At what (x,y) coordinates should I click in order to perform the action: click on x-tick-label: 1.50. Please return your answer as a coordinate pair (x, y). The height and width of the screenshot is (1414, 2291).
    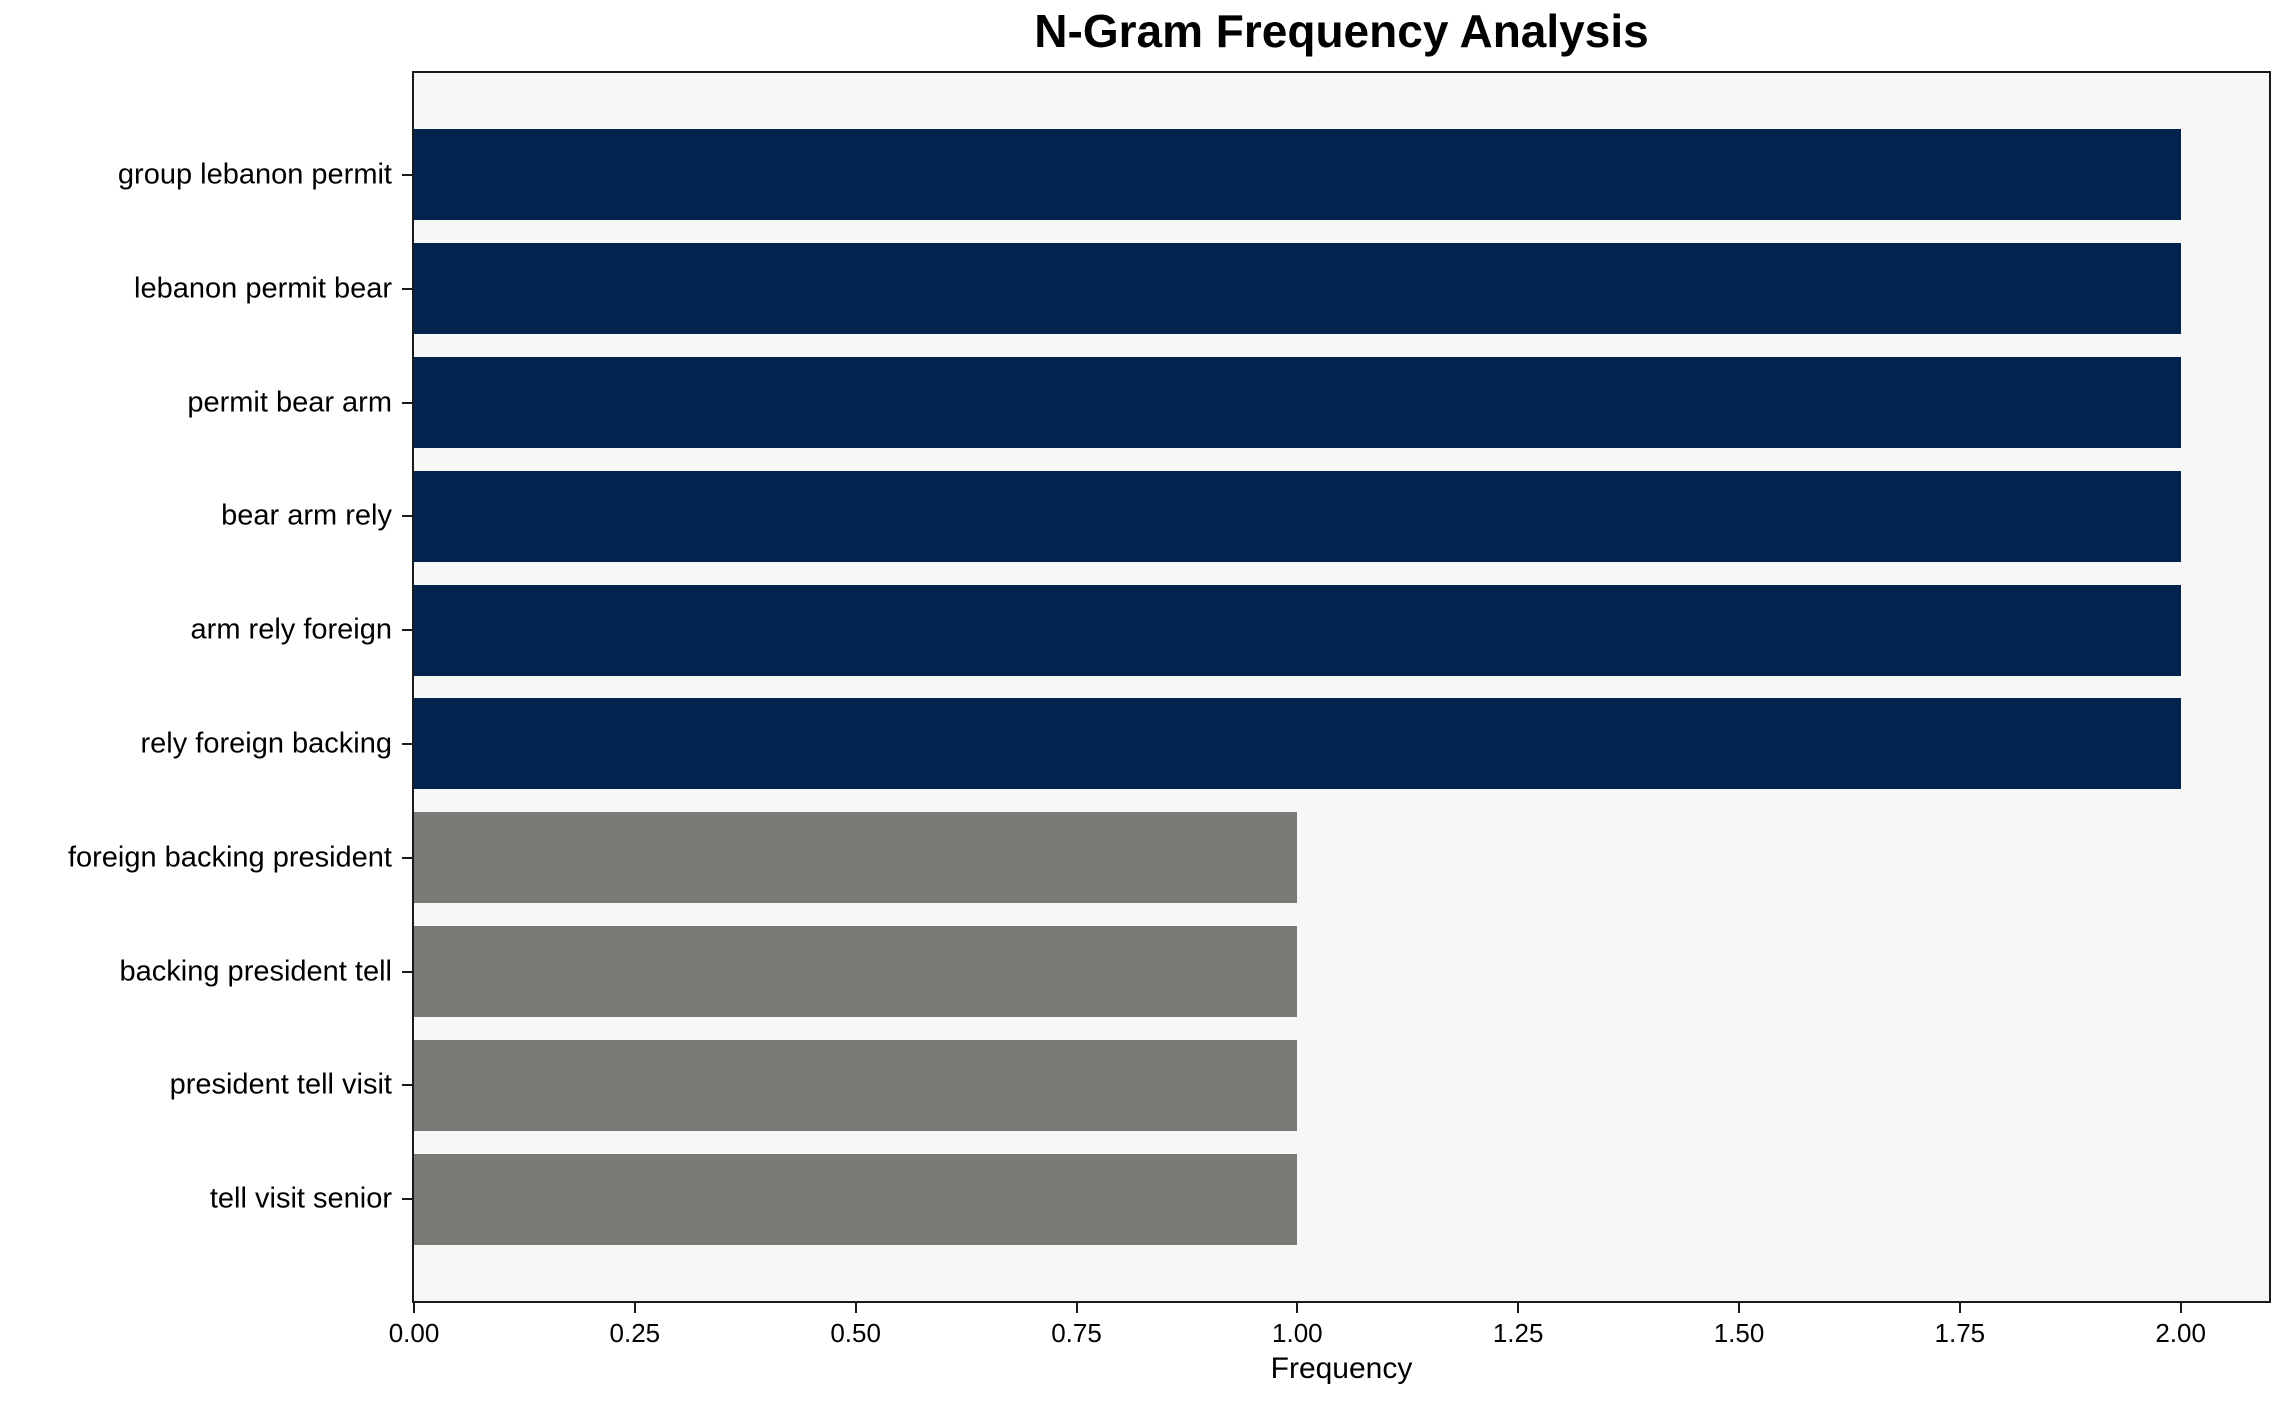
    Looking at the image, I should click on (1739, 1333).